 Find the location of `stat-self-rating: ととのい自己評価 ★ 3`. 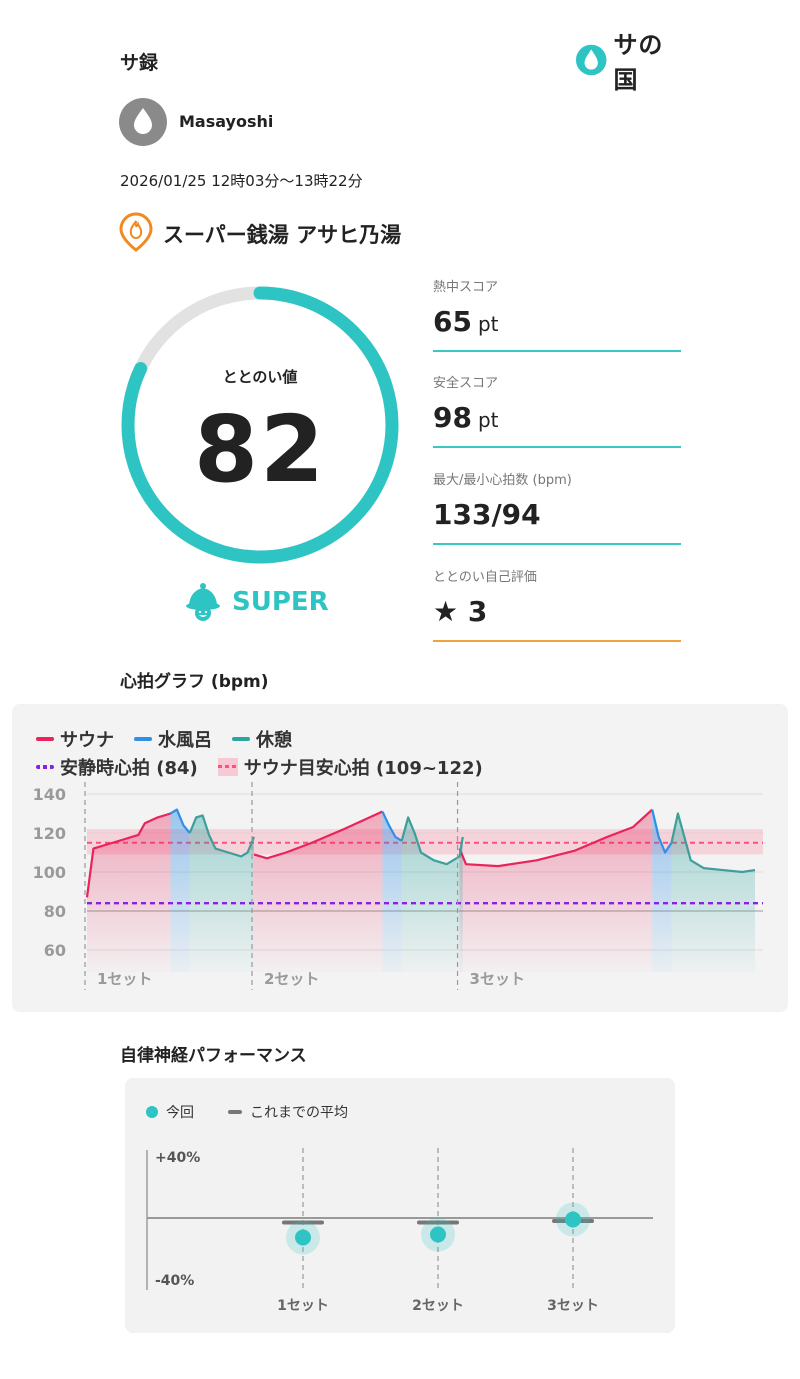

stat-self-rating: ととのい自己評価 ★ 3 is located at coordinates (557, 604).